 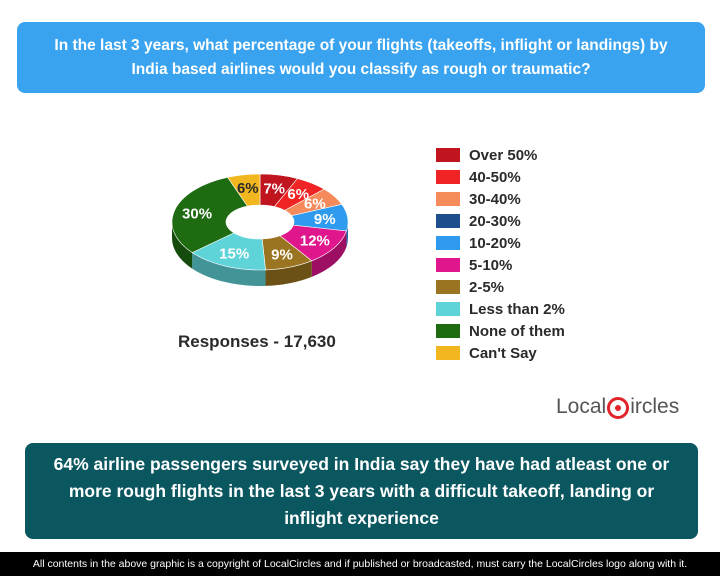 What do you see at coordinates (257, 341) in the screenshot?
I see `responses-count: Responses - 17,630` at bounding box center [257, 341].